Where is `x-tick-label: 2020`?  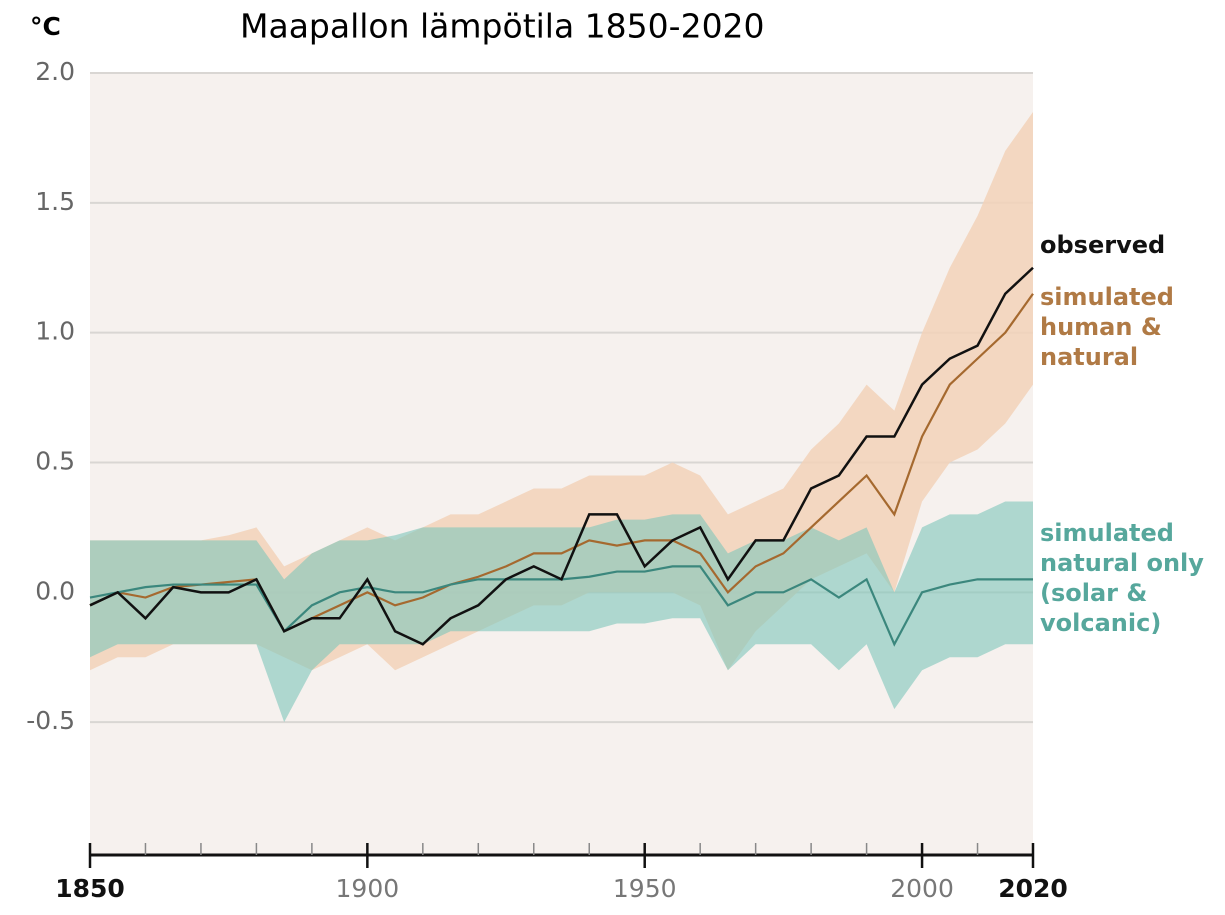
x-tick-label: 2020 is located at coordinates (1033, 888).